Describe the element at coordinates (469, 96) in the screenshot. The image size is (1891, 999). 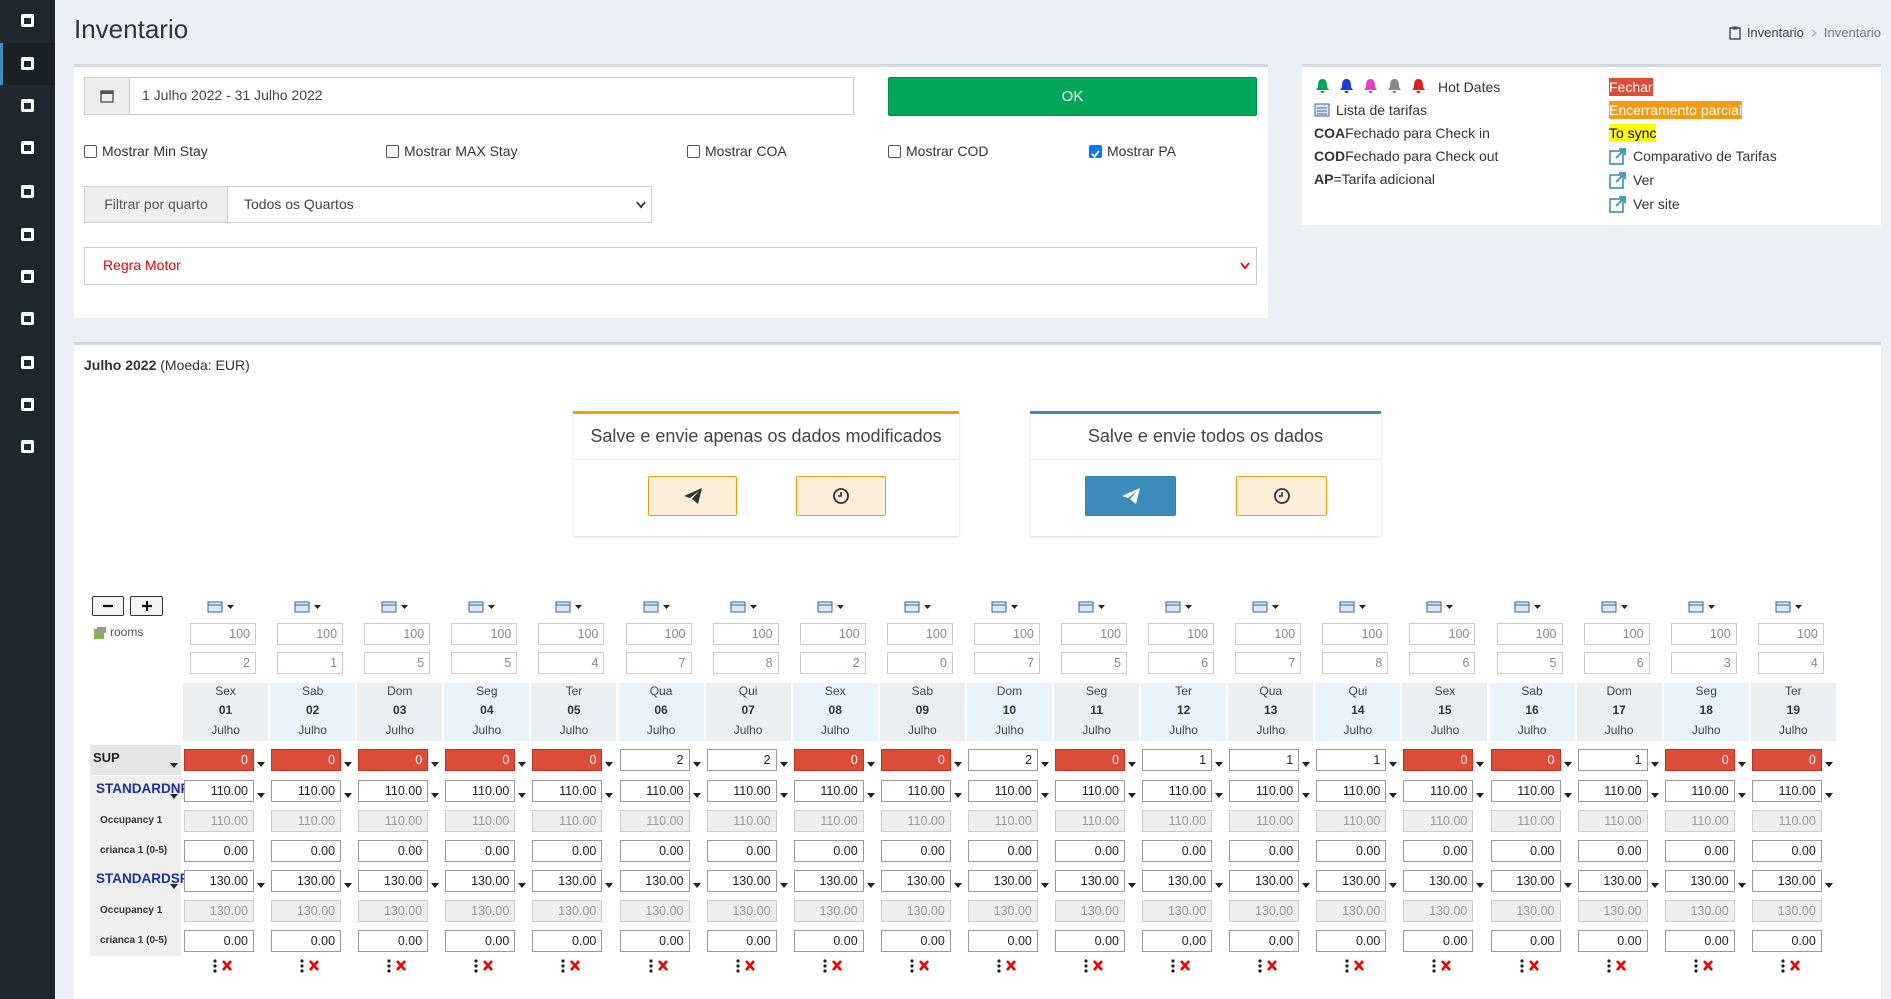
I see `date-input: 1 Julho 2022 - 31 Julho 2022` at that location.